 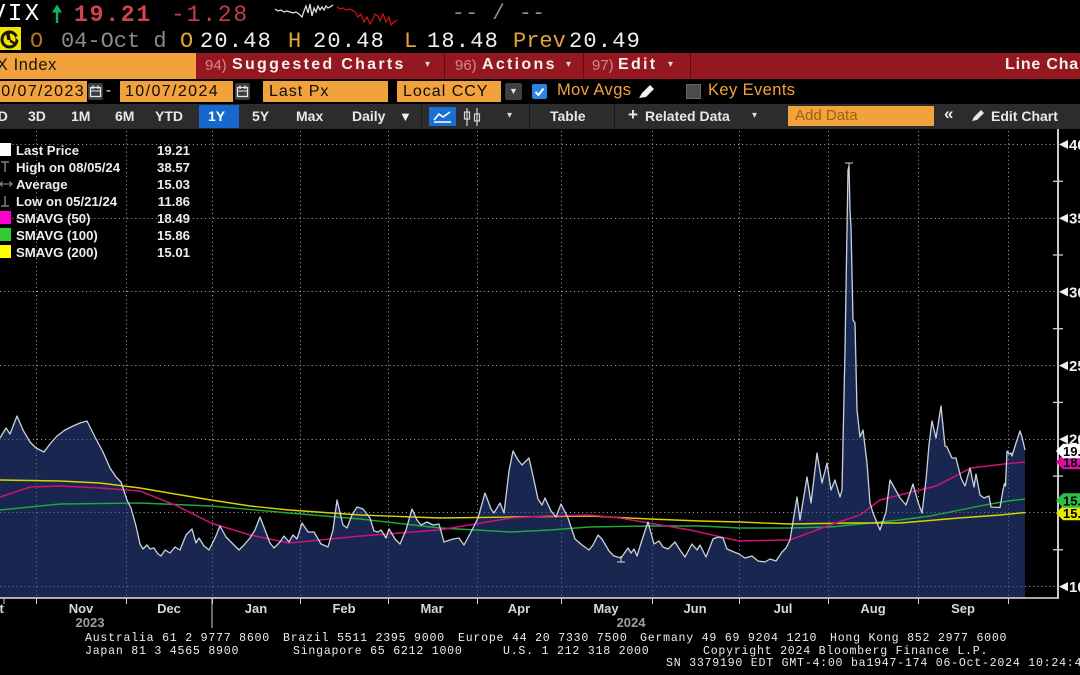 I want to click on svg-text: Low on 05/21/24, so click(x=67, y=201).